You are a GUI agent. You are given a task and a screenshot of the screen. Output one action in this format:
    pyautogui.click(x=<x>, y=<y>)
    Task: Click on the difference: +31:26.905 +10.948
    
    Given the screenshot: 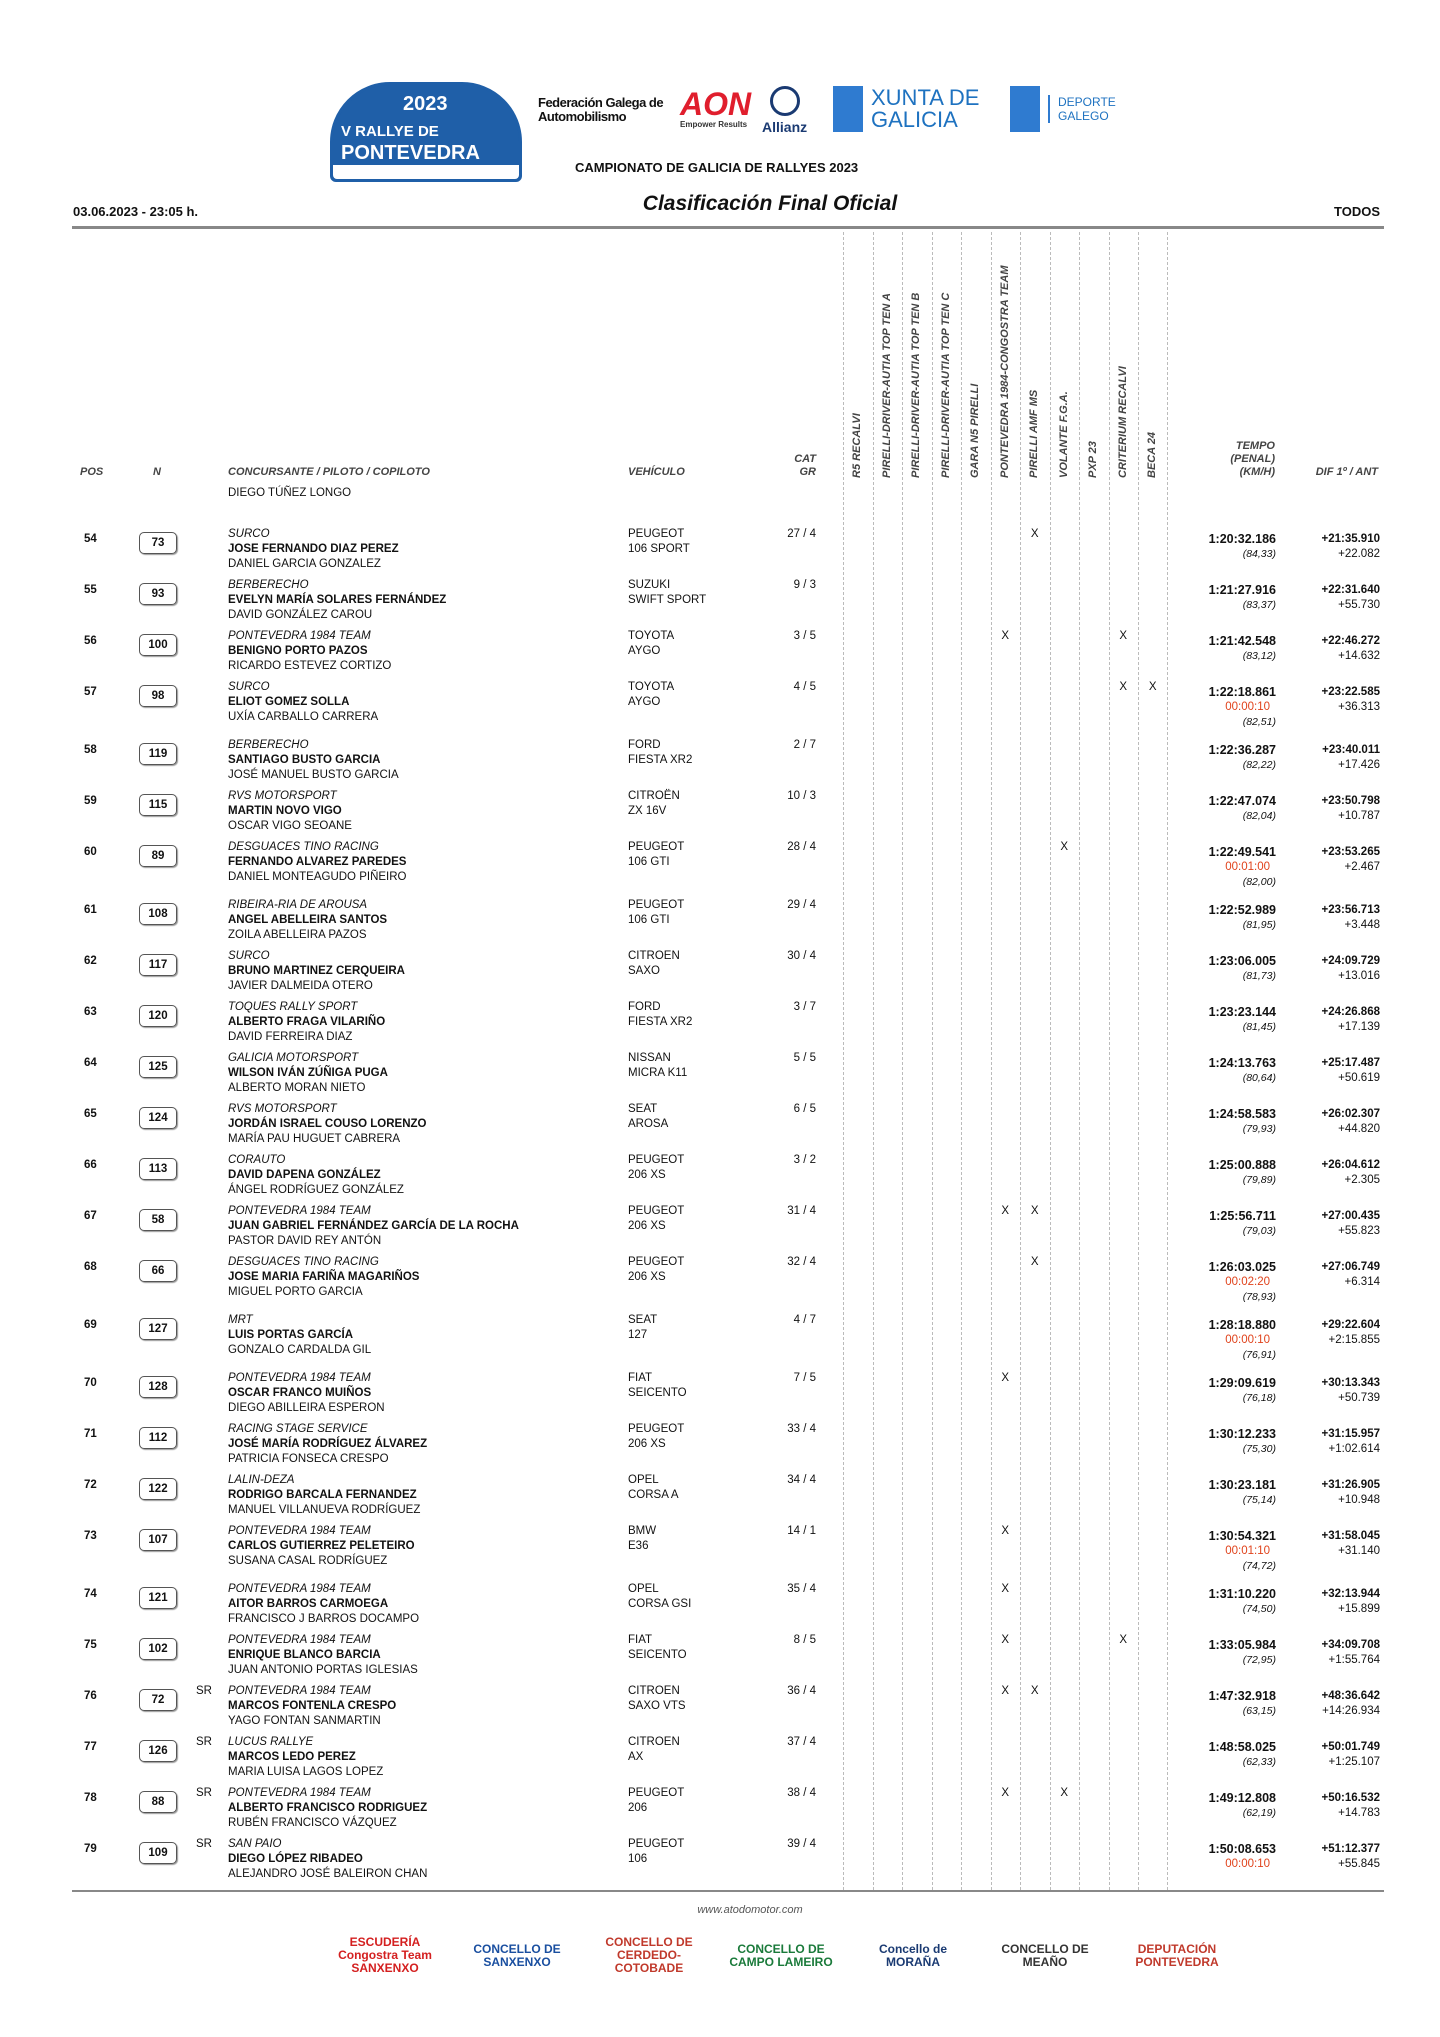 What is the action you would take?
    pyautogui.click(x=1350, y=1493)
    